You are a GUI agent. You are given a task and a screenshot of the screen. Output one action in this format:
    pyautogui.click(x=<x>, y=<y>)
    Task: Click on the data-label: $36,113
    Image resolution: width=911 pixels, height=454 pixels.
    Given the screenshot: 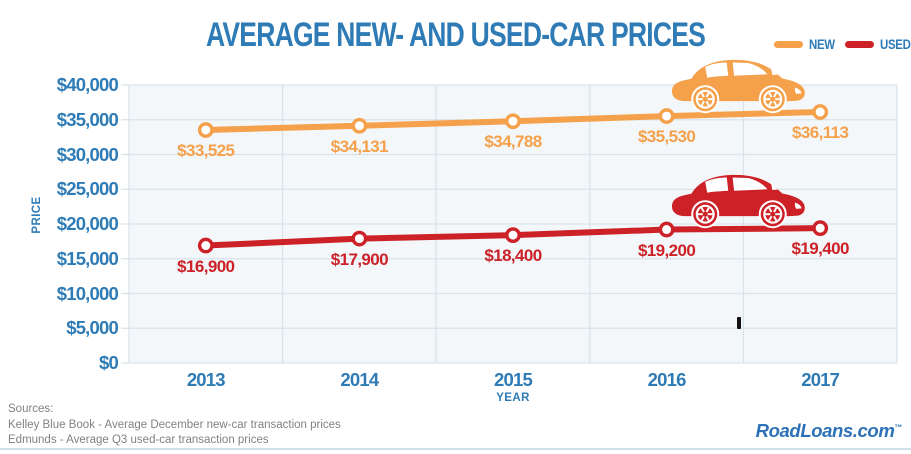 What is the action you would take?
    pyautogui.click(x=820, y=132)
    